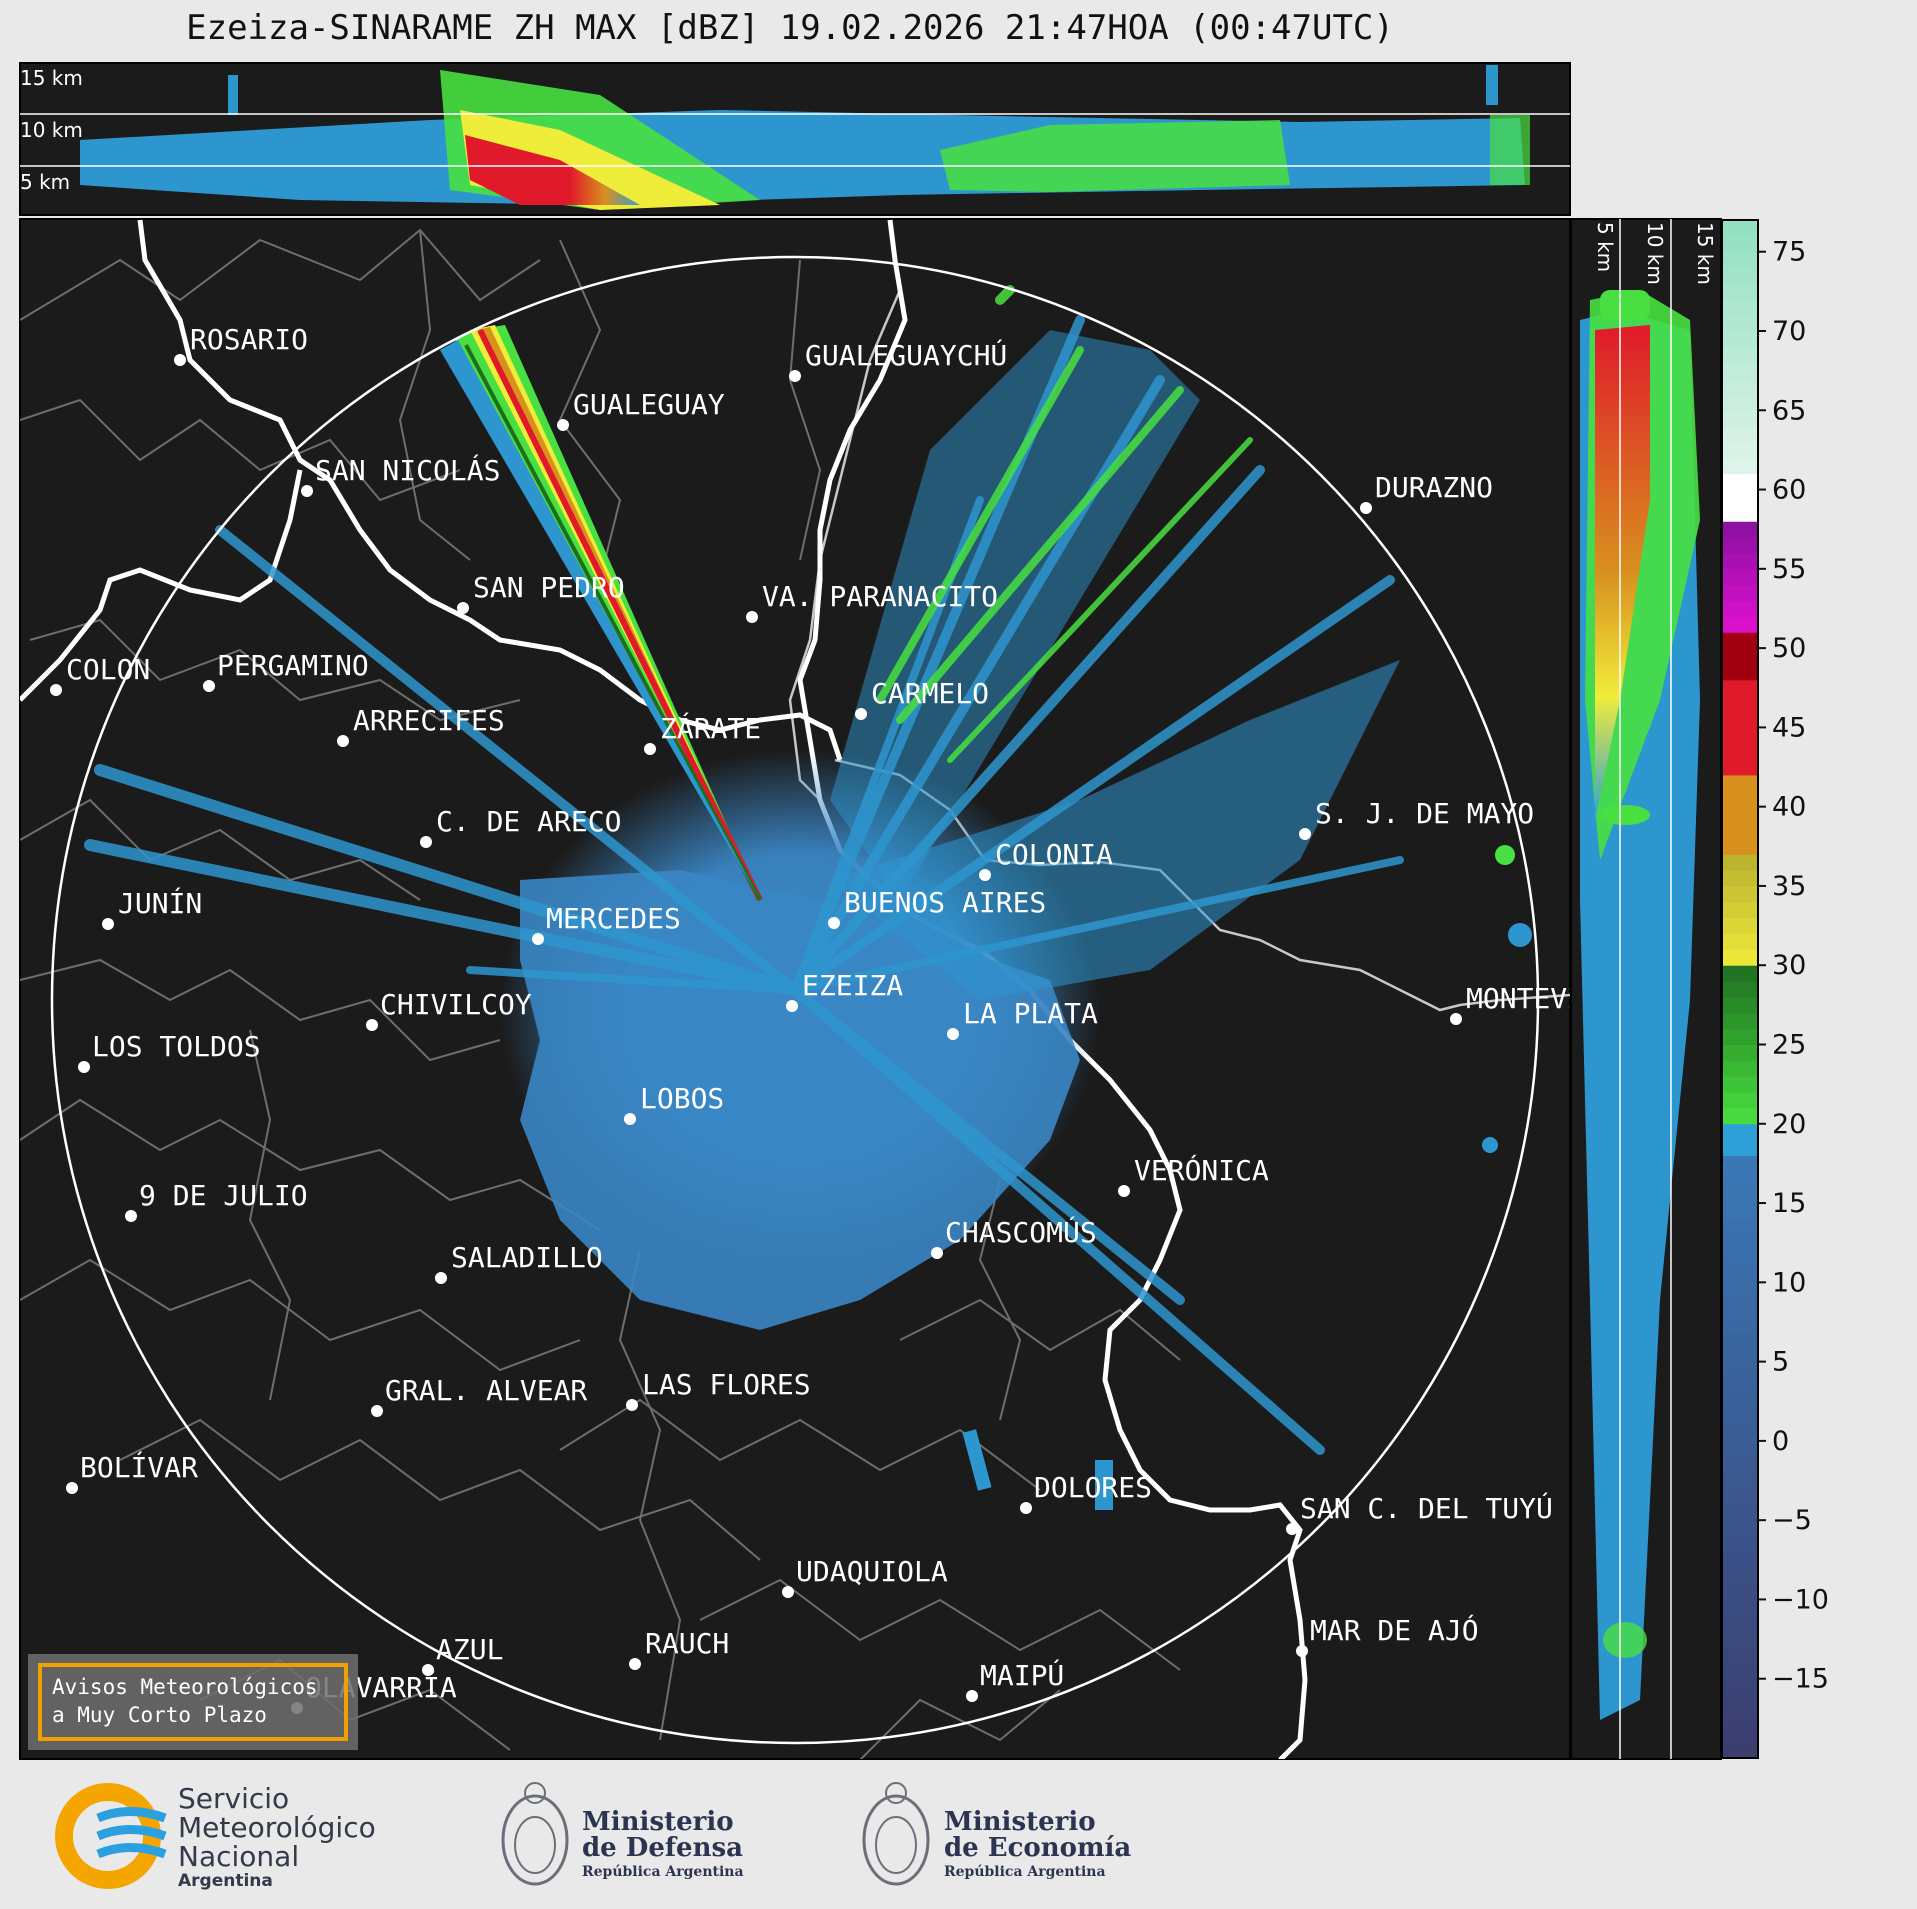 Image resolution: width=1917 pixels, height=1909 pixels. Describe the element at coordinates (662, 1848) in the screenshot. I see `defensa-line2: de Defensa` at that location.